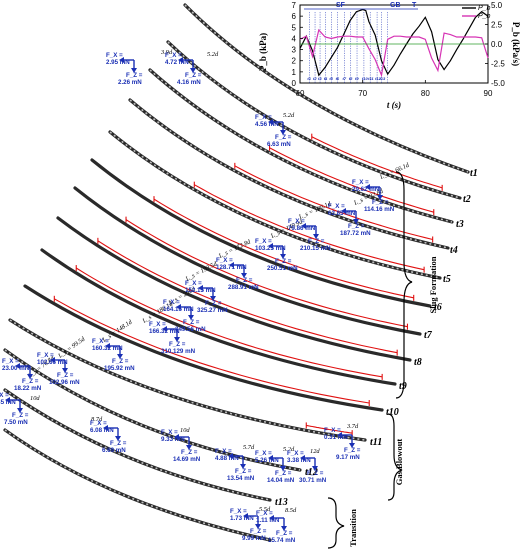  Describe the element at coordinates (498, 64) in the screenshot. I see `y-right-tick-label: -2.5` at that location.